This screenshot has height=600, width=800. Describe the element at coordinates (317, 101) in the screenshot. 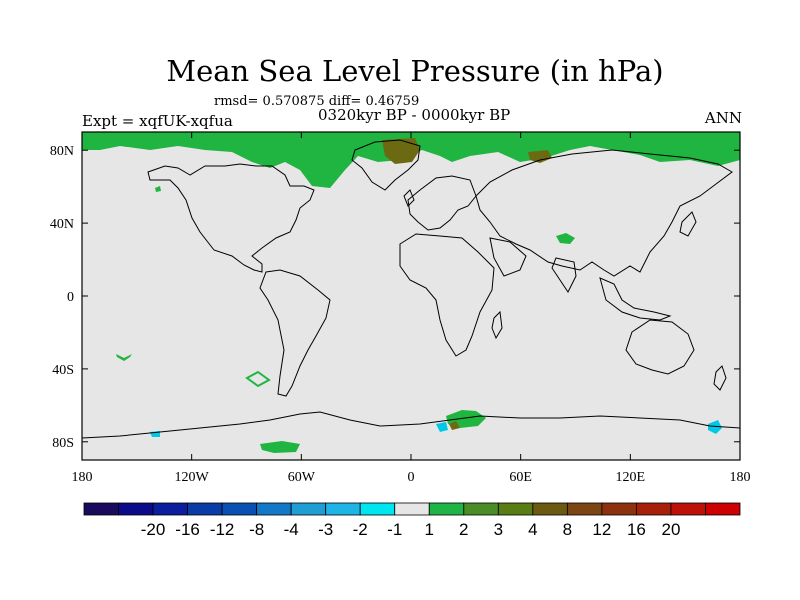

I see `rmsd-diff-stats: rmsd= 0.570875 diff= 0.46759` at that location.